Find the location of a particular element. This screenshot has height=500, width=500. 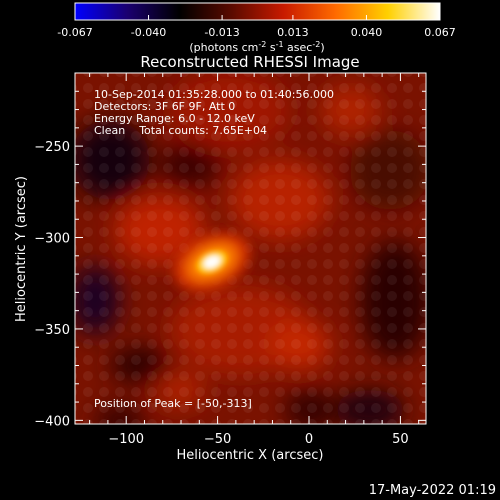

colorbar-ticks: -0.067 -0.040 -0.013 0.013 0.040 0.067 is located at coordinates (256, 27).